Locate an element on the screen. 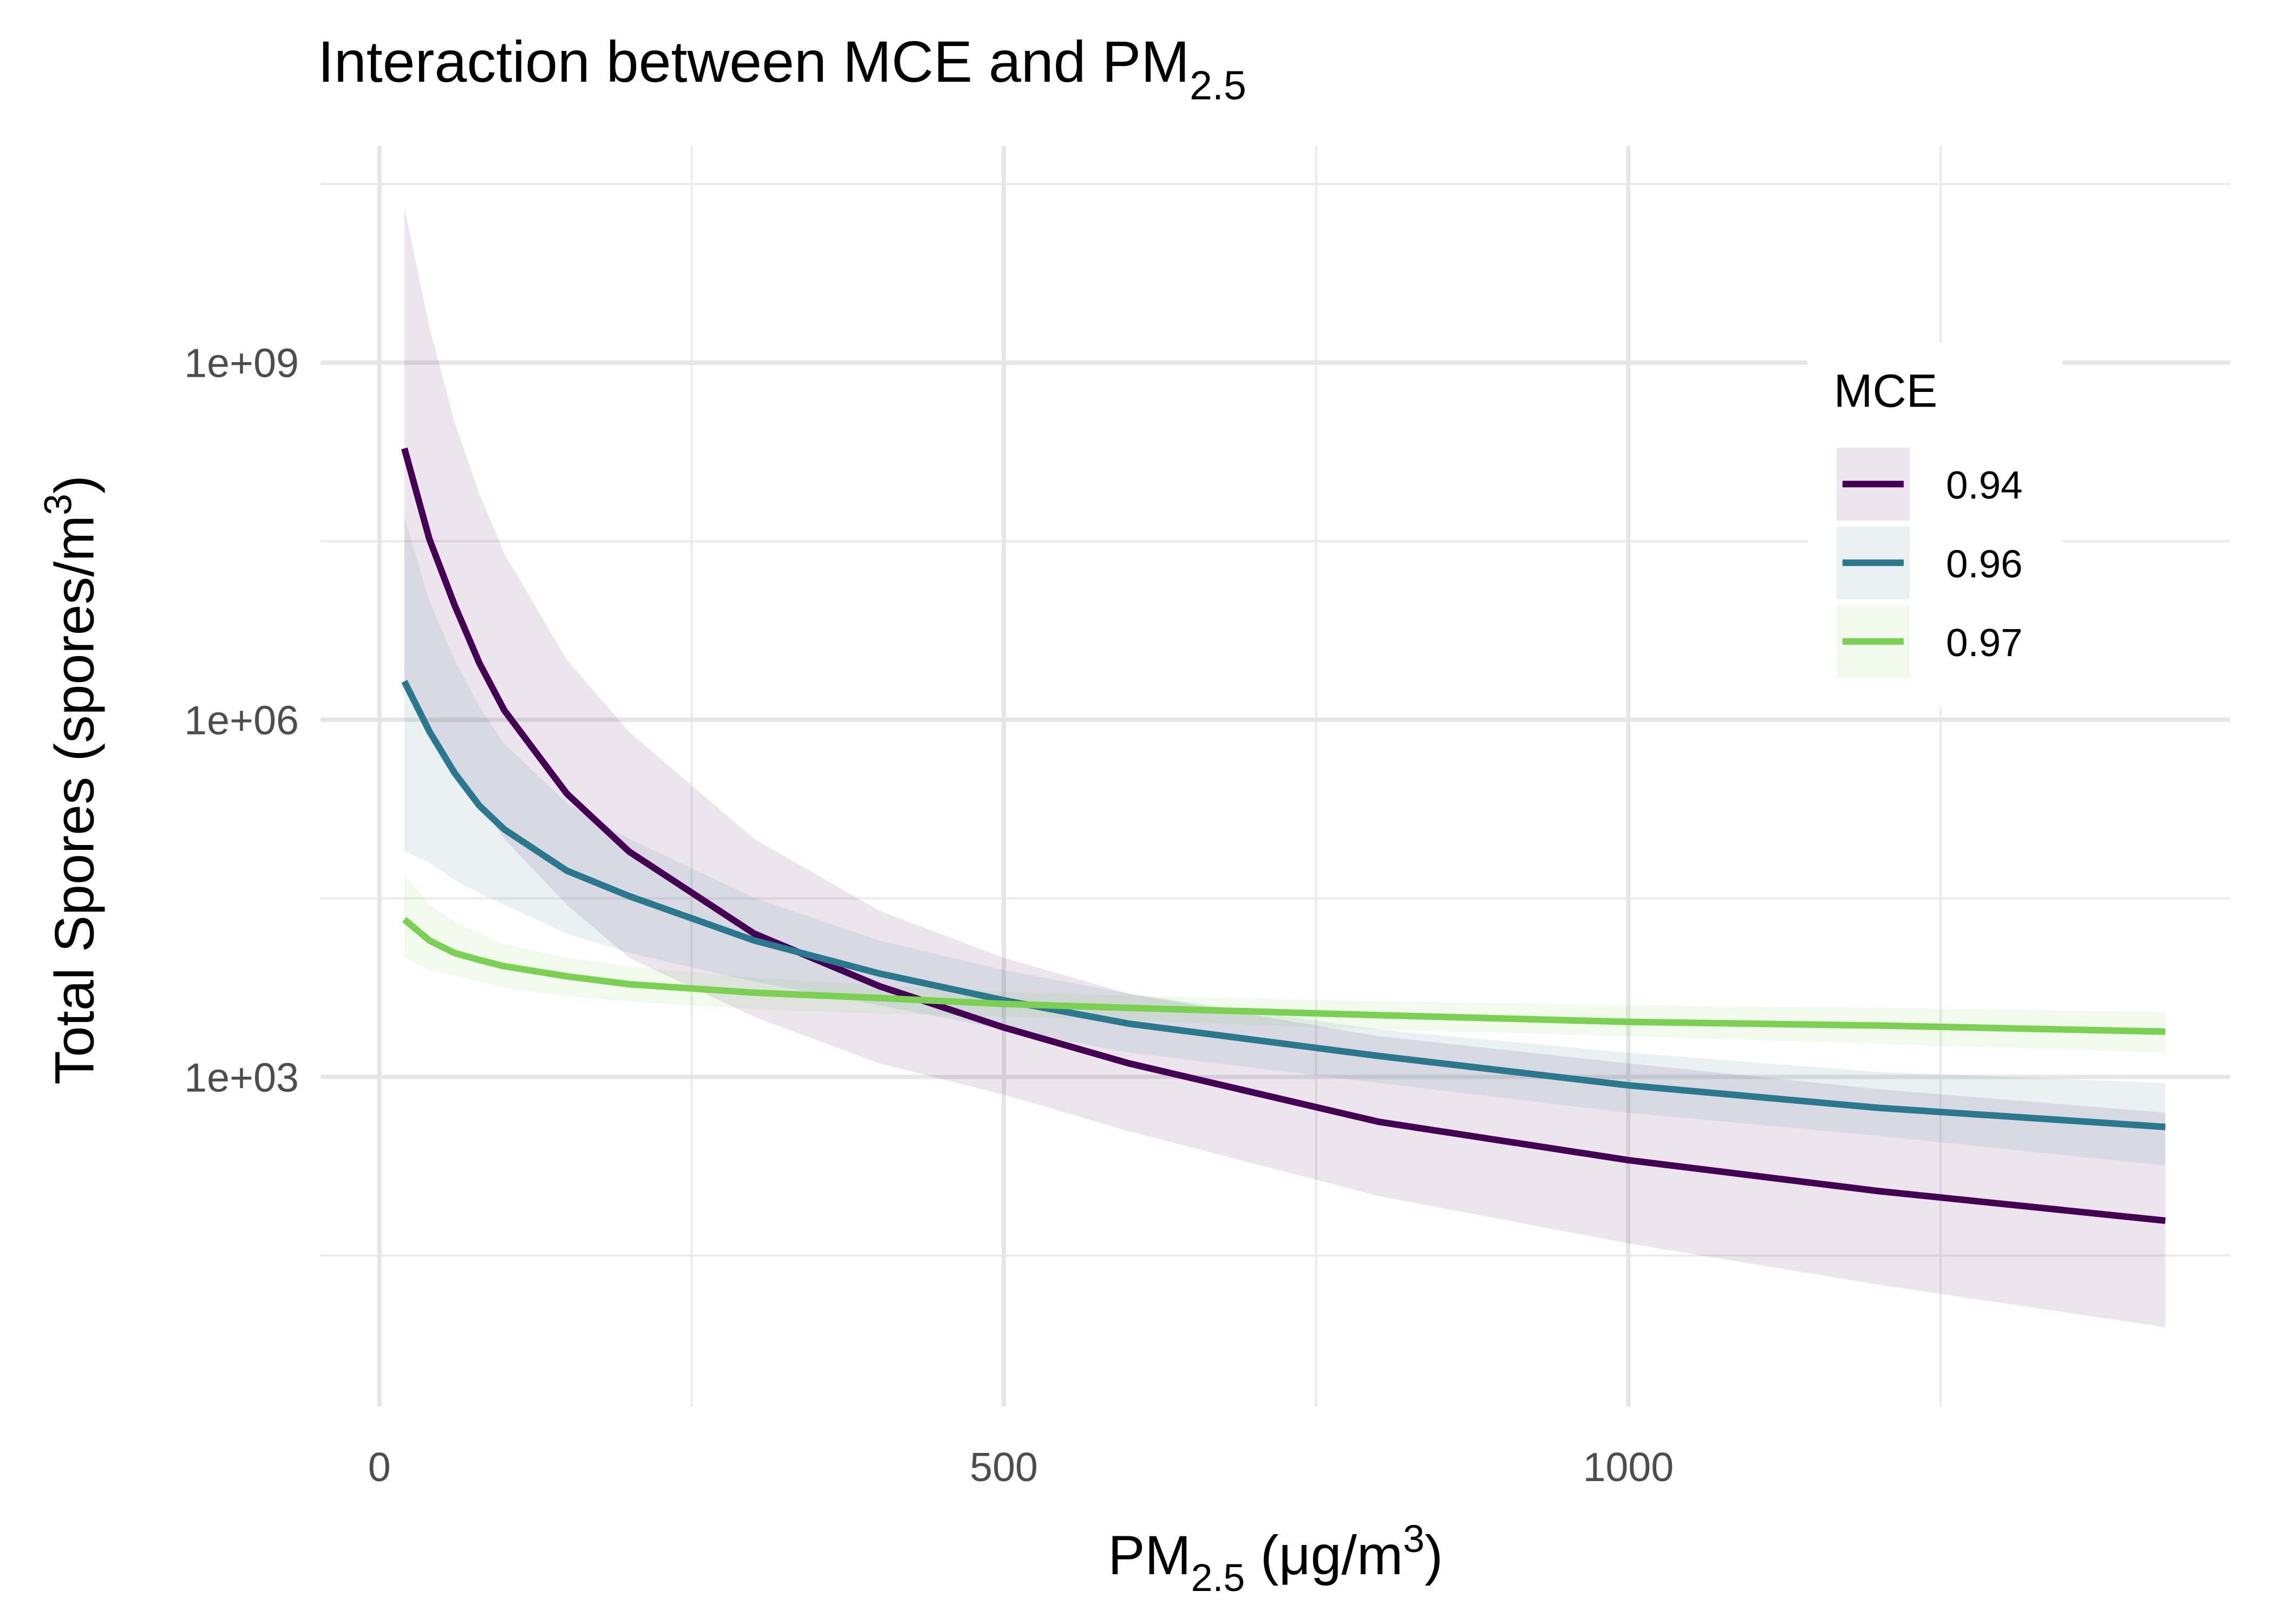 This screenshot has height=1624, width=2274. x-tick-label: 0 is located at coordinates (380, 1467).